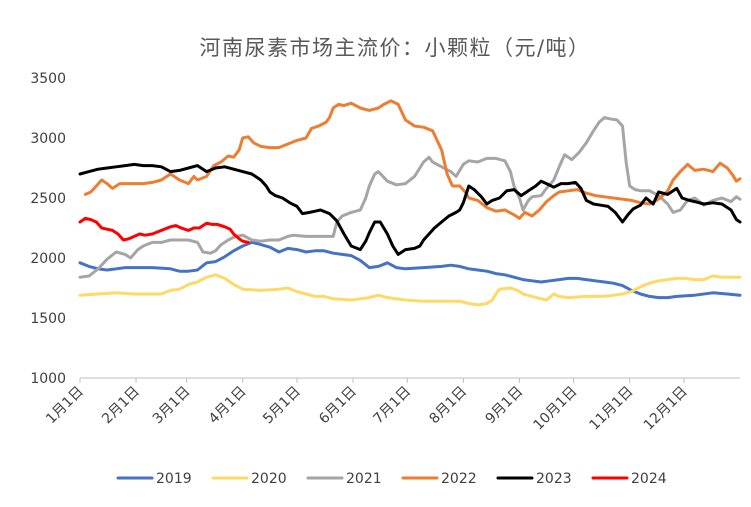 This screenshot has height=507, width=751. What do you see at coordinates (649, 479) in the screenshot?
I see `legend-label-2024: 2024` at bounding box center [649, 479].